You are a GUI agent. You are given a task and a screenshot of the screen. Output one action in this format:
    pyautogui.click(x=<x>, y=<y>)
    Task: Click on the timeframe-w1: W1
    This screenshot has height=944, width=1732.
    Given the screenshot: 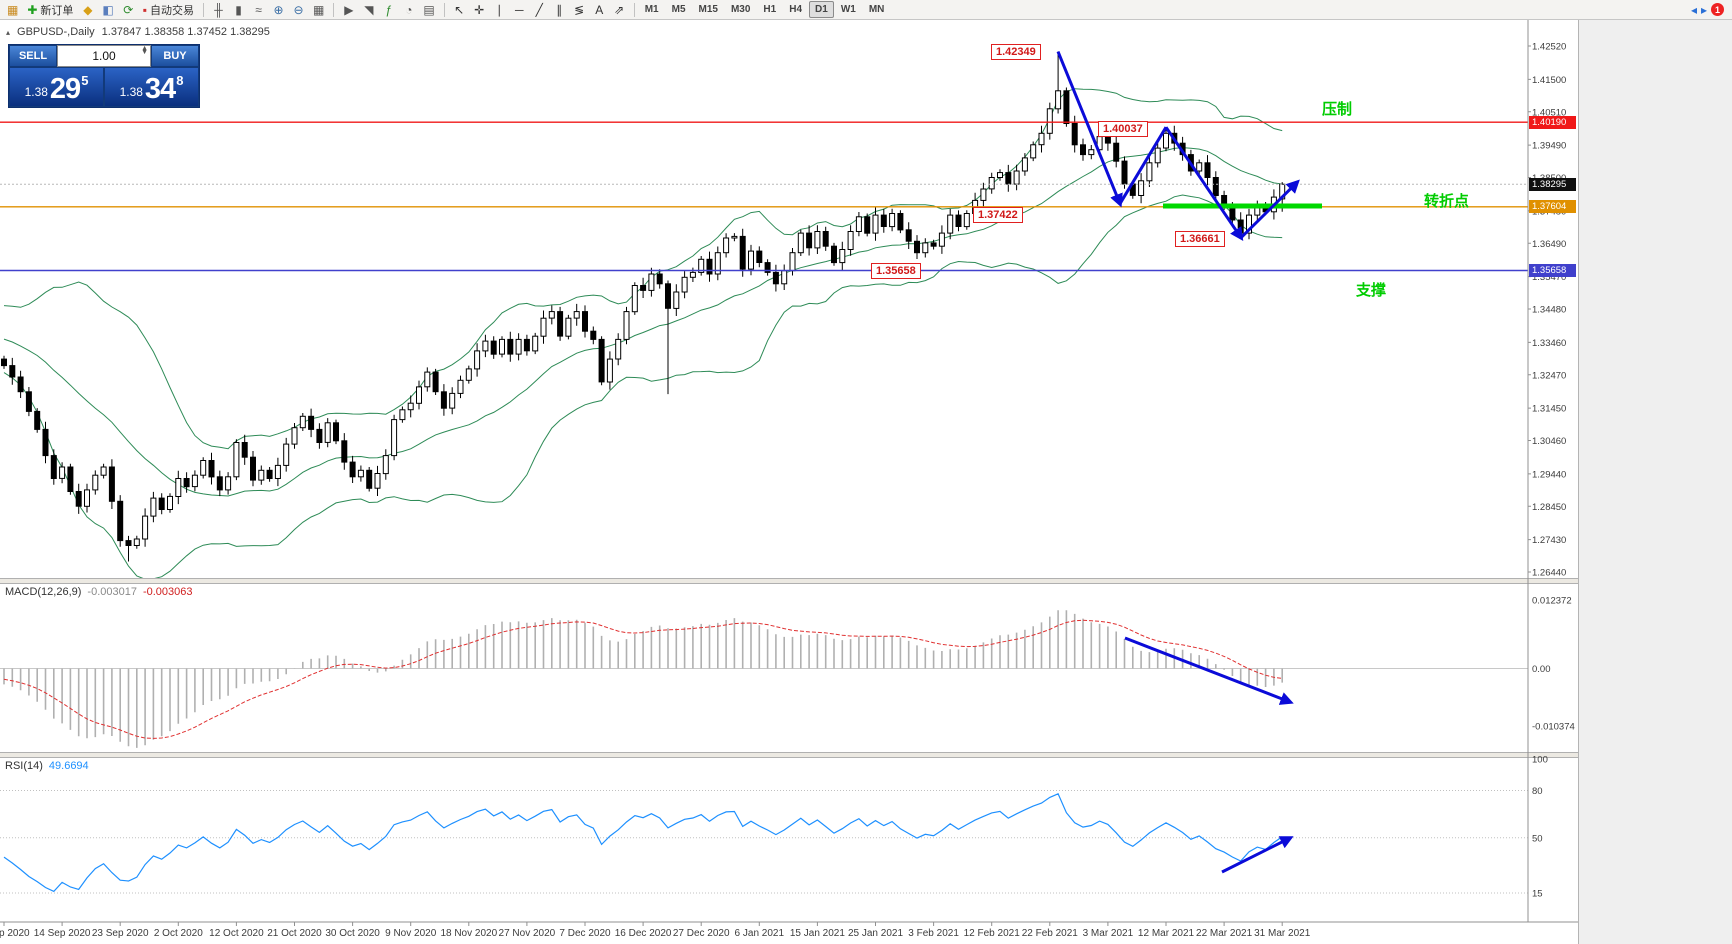 What is the action you would take?
    pyautogui.click(x=848, y=9)
    